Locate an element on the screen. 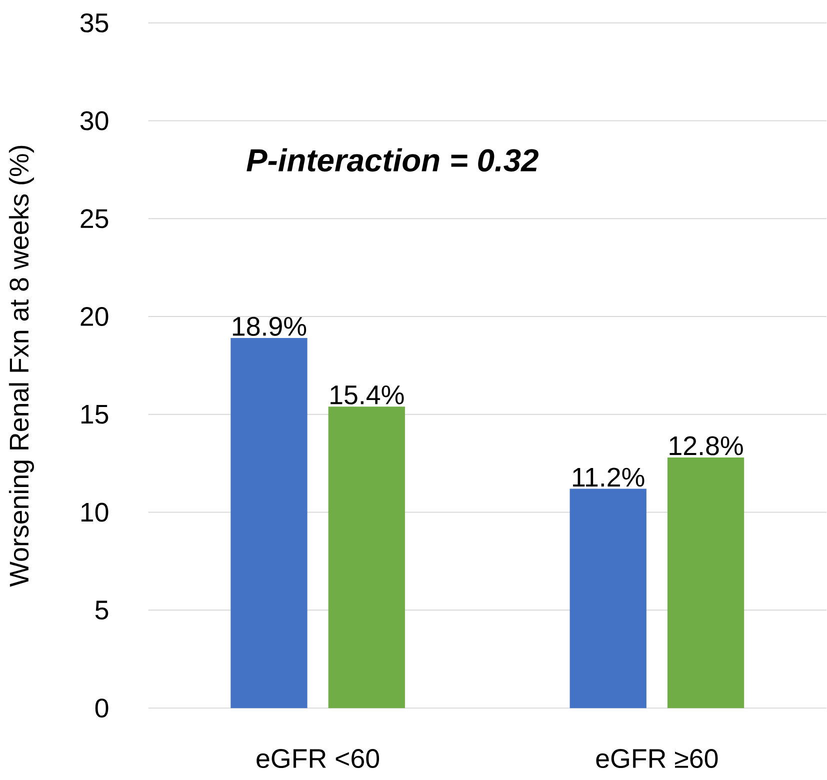 Image resolution: width=827 pixels, height=780 pixels. data-label: 11.2% is located at coordinates (608, 477).